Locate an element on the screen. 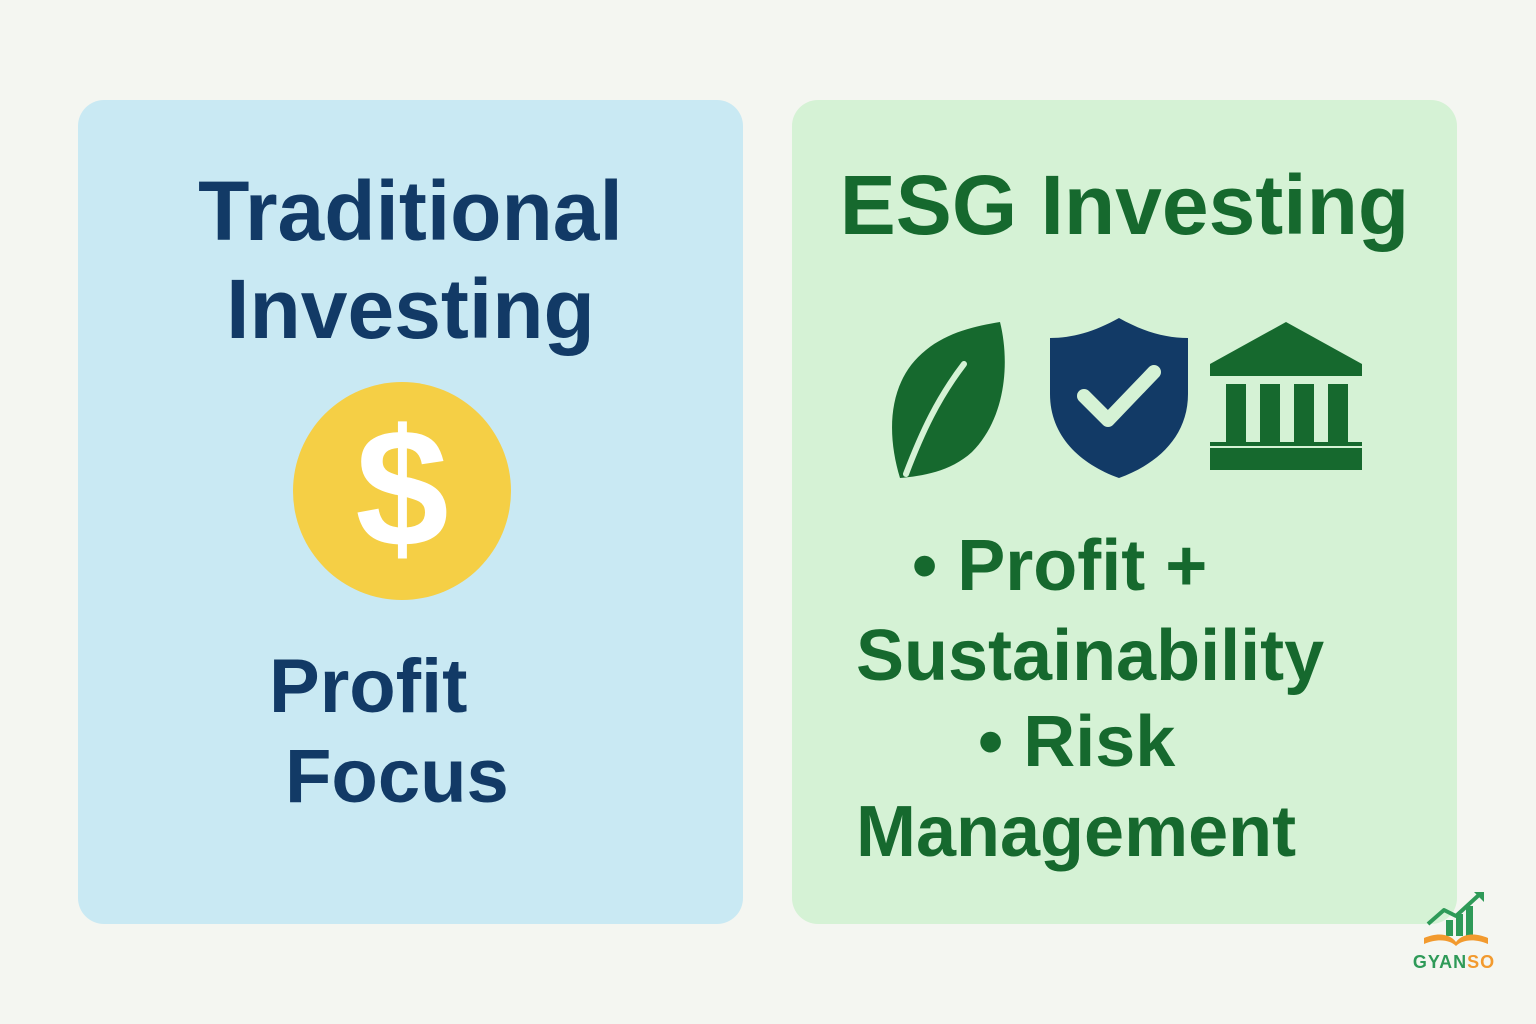  risk-item: • Risk is located at coordinates (1077, 742).